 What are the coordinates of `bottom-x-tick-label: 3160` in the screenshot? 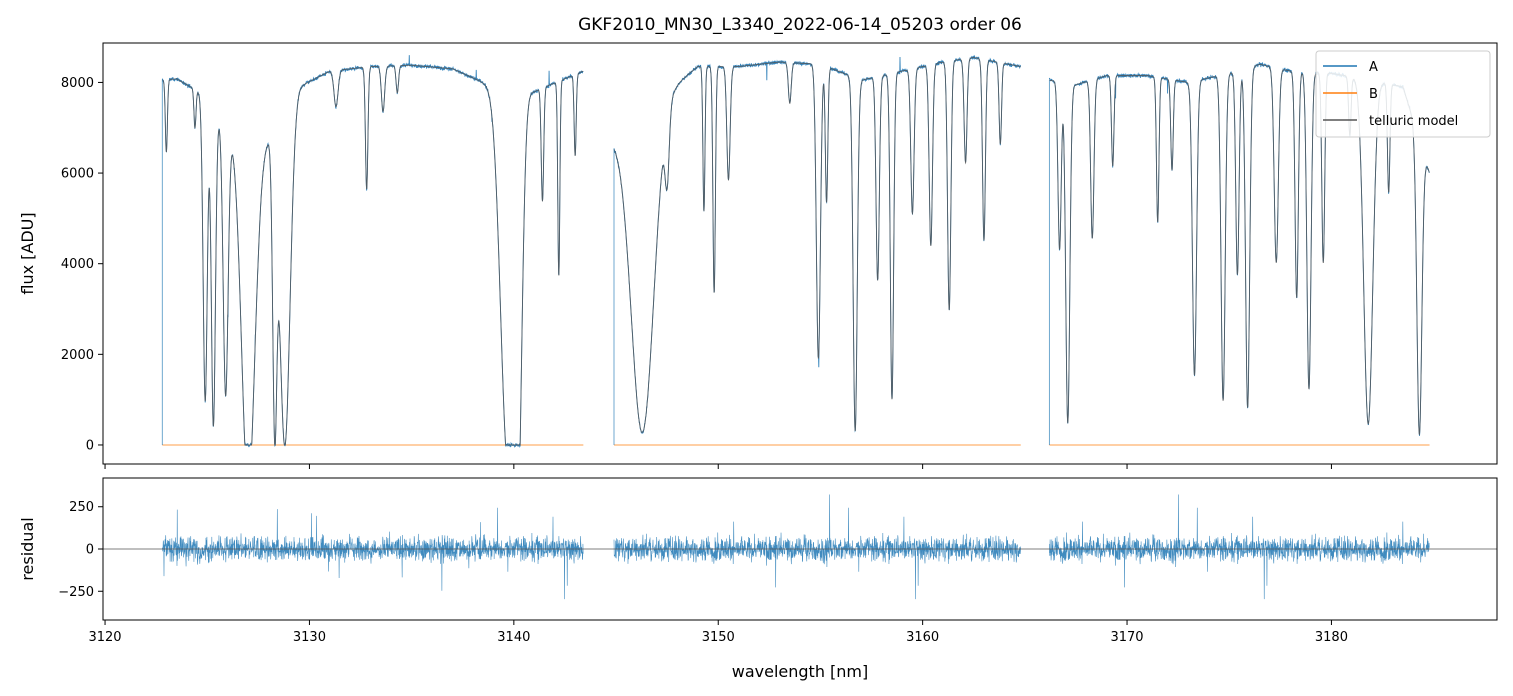 It's located at (922, 637).